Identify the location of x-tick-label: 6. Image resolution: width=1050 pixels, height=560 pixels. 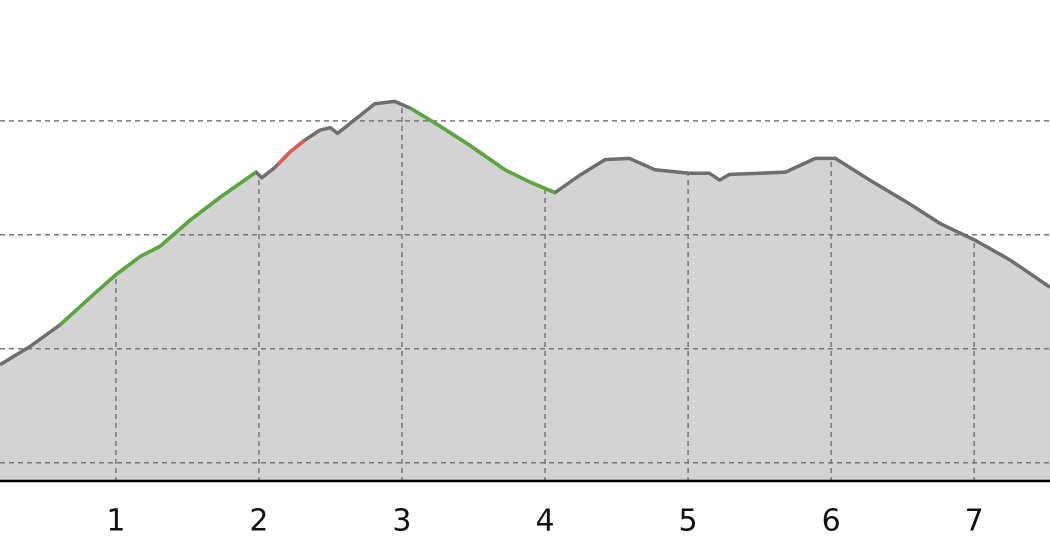
(831, 521).